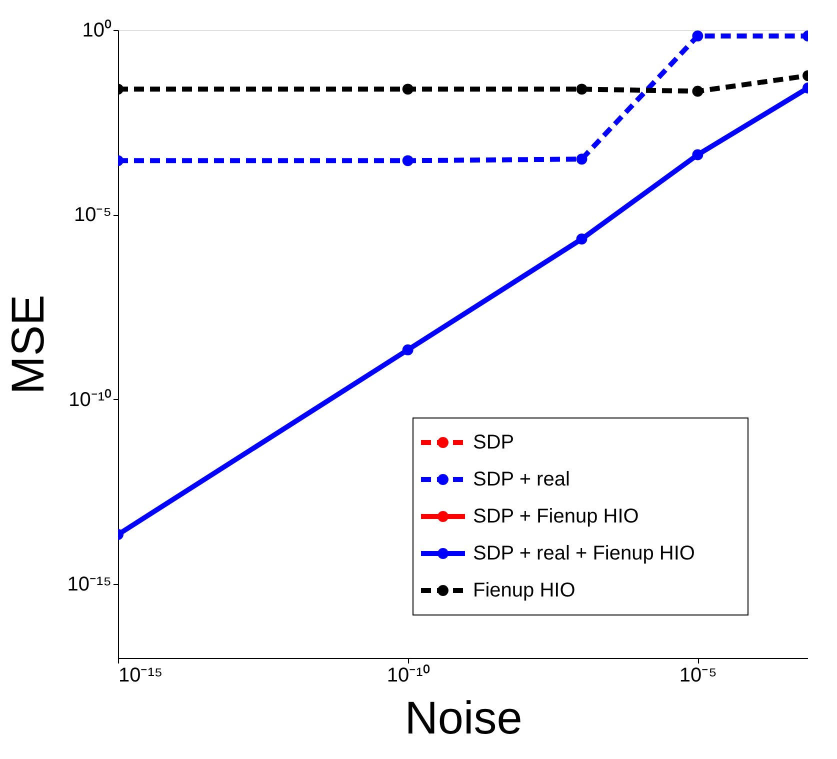 Image resolution: width=837 pixels, height=759 pixels. I want to click on x-axis-title: Noise, so click(463, 718).